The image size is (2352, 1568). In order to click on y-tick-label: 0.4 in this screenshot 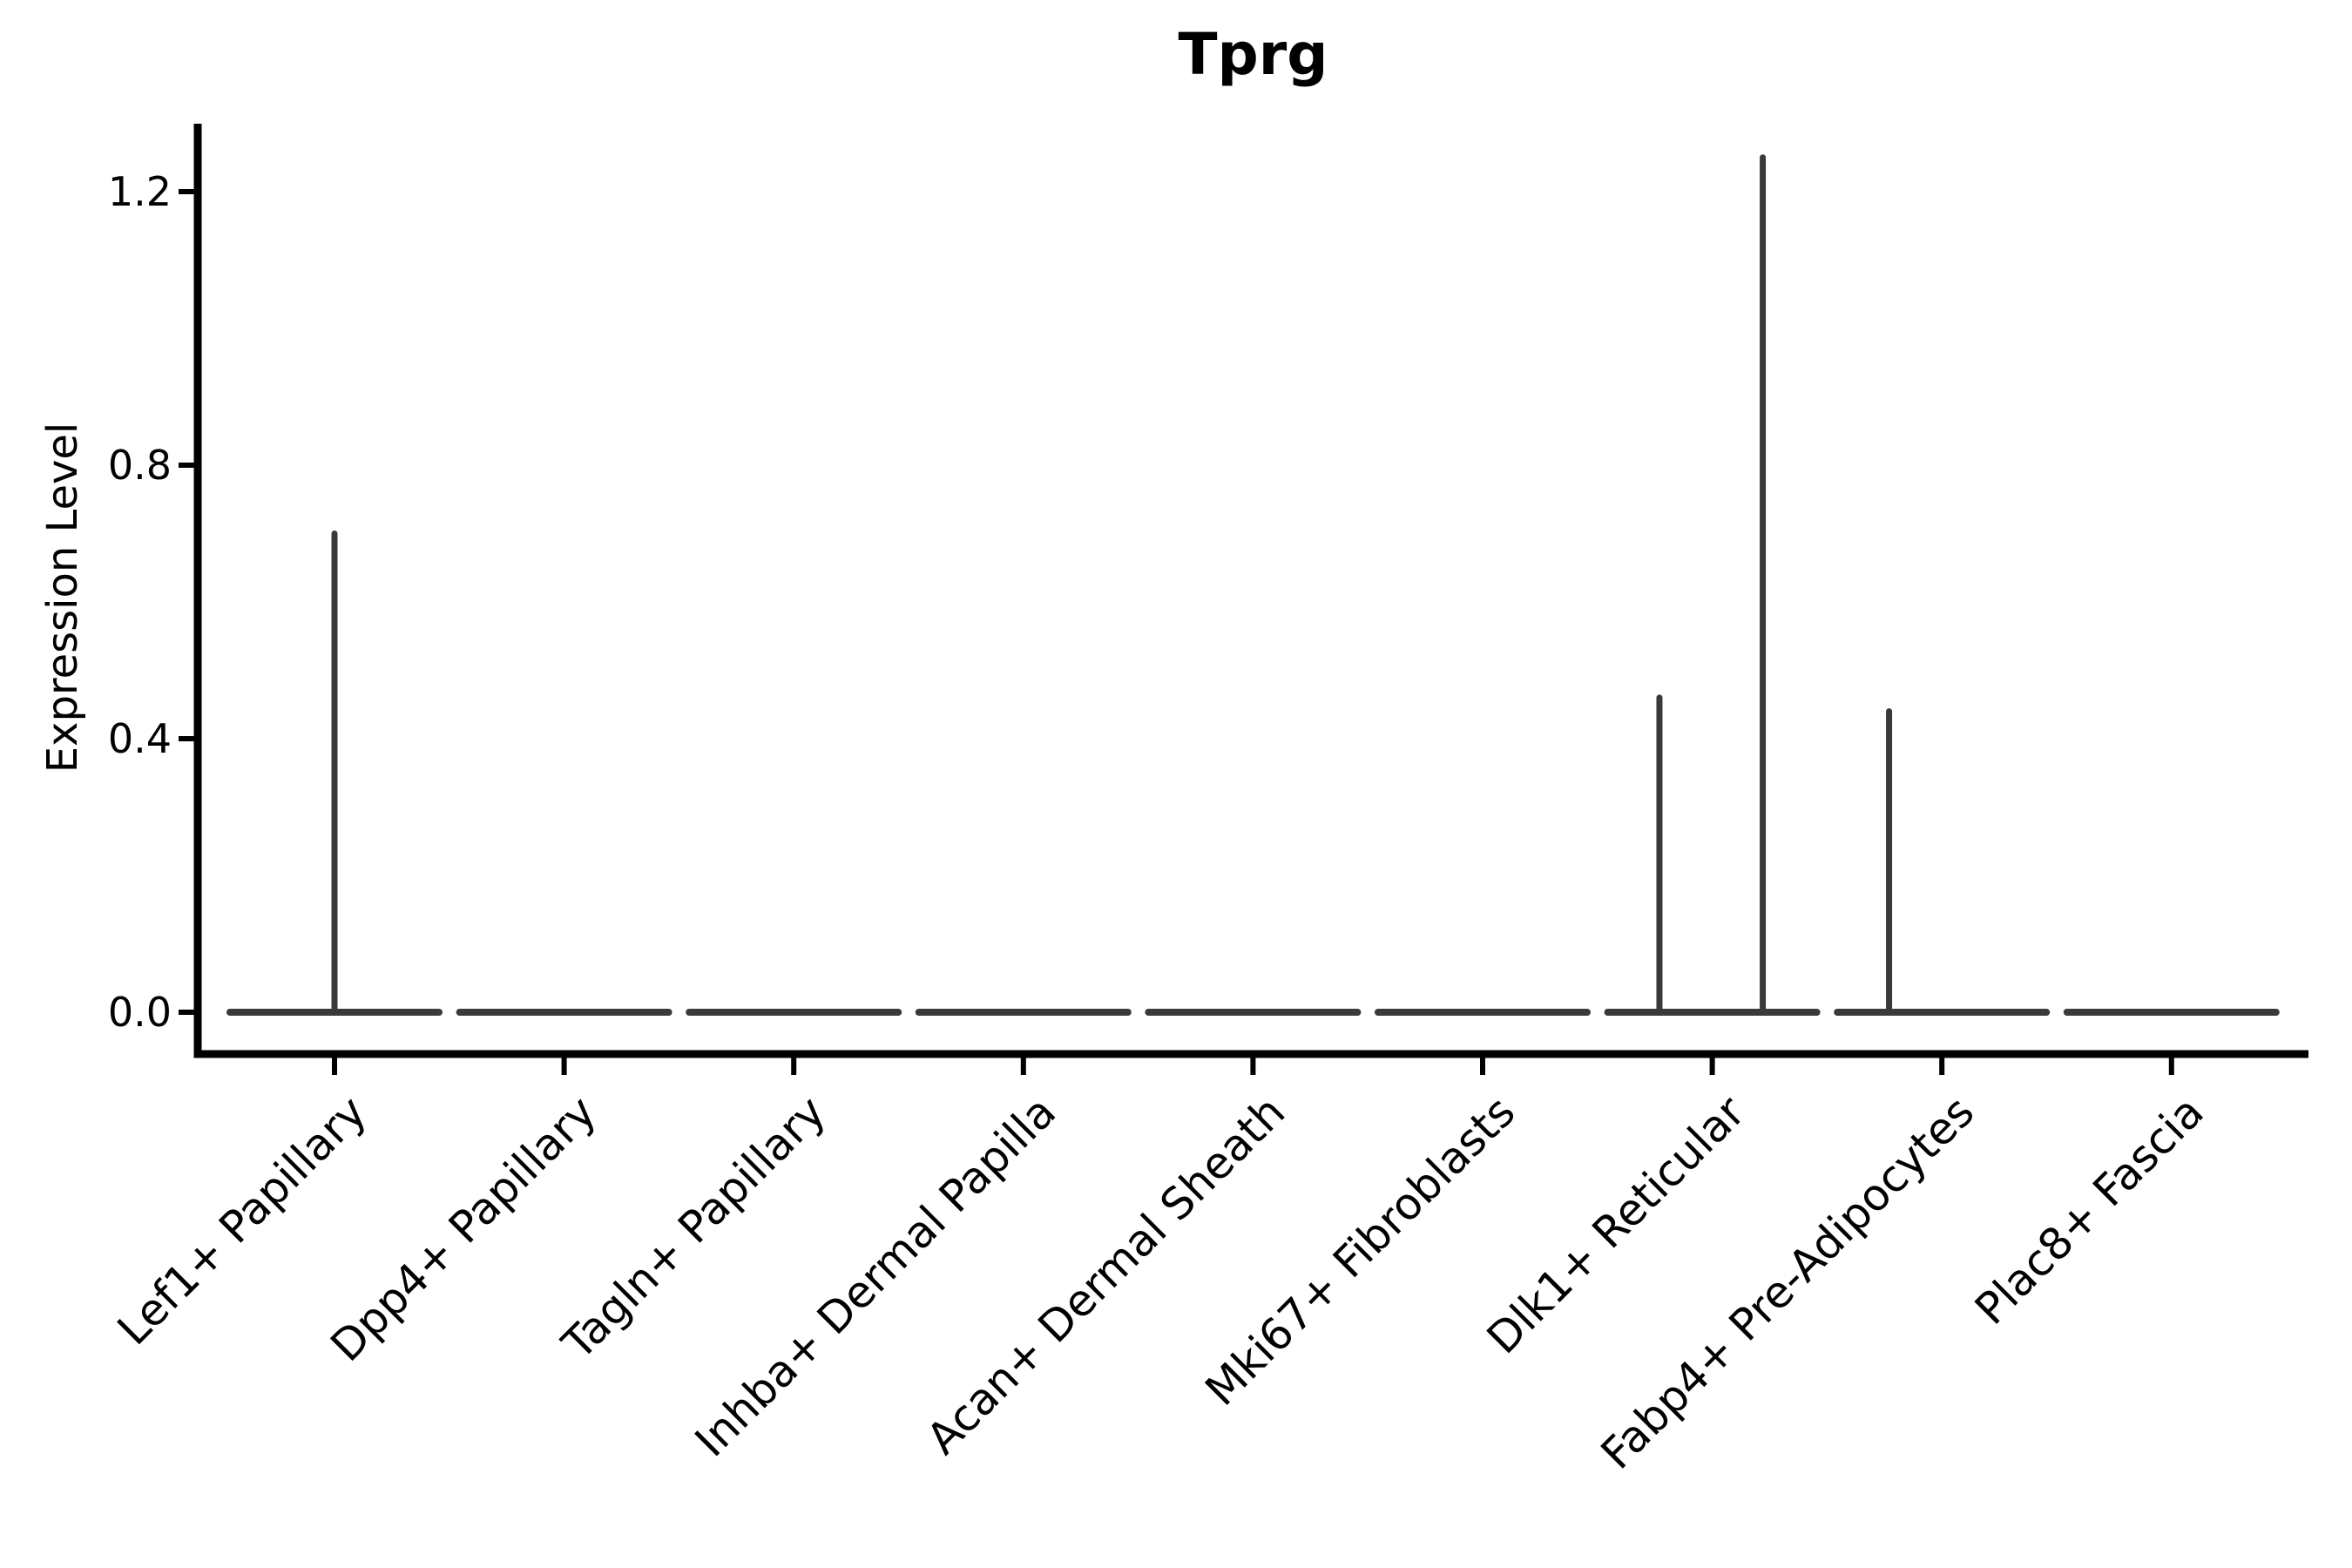, I will do `click(139, 738)`.